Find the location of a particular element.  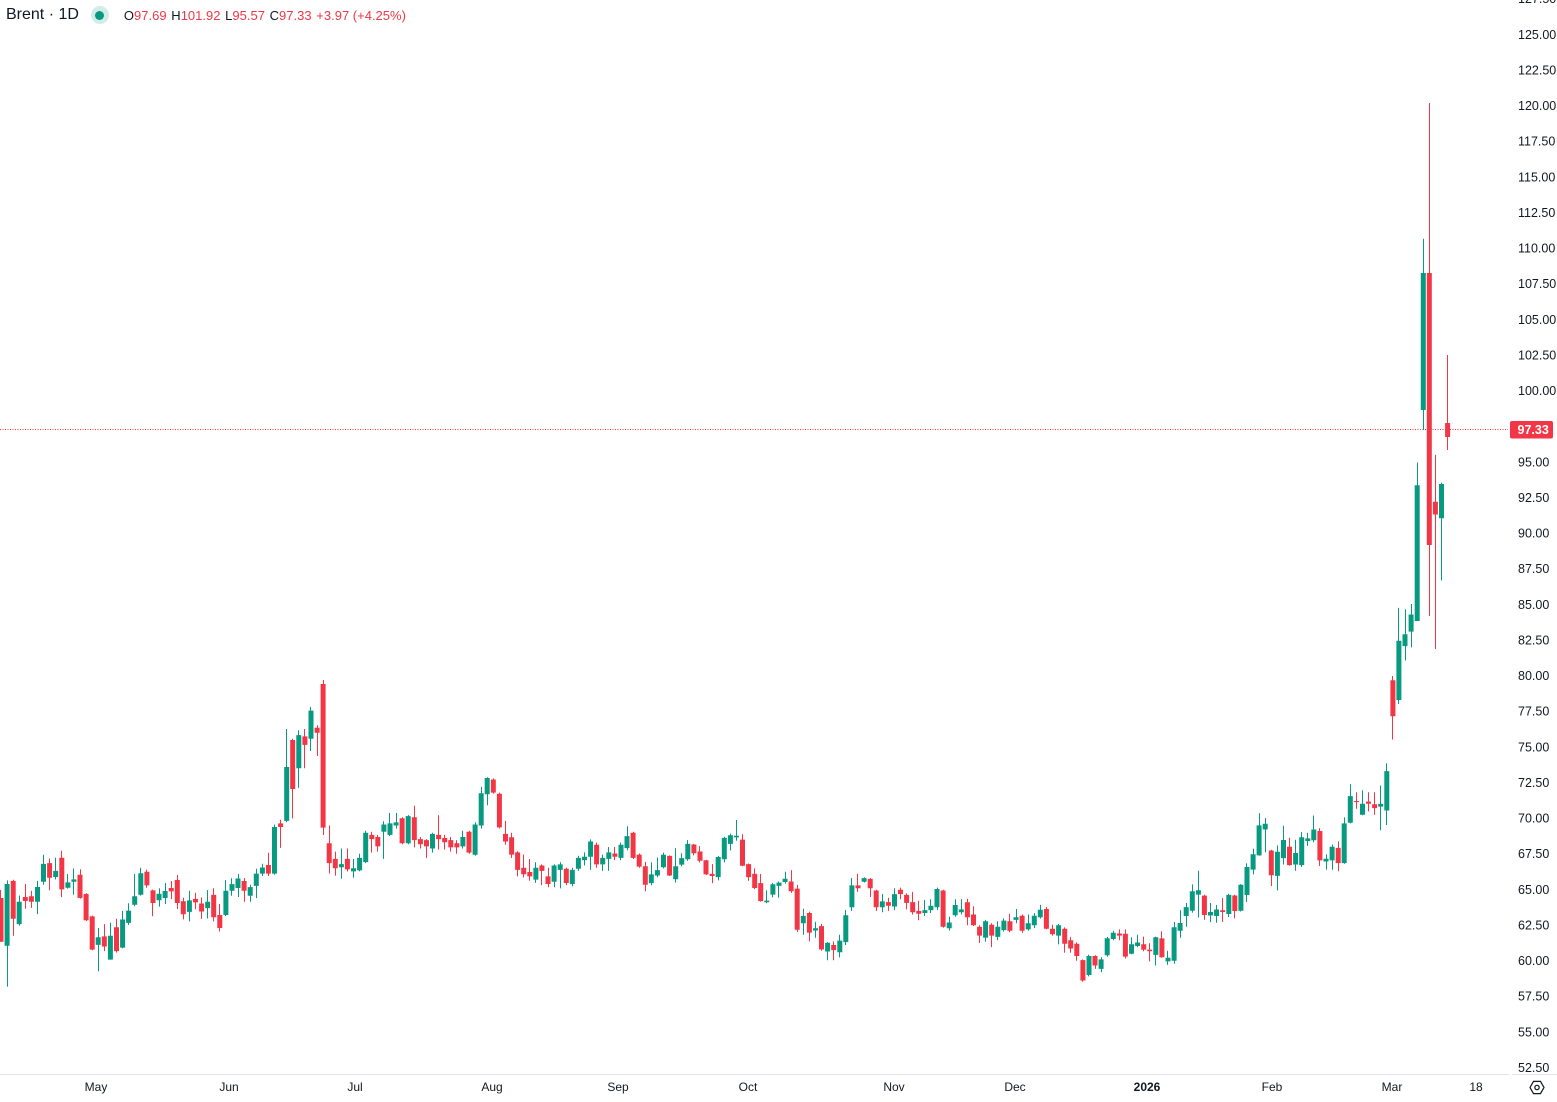

svg-text: 105.00 is located at coordinates (1537, 320).